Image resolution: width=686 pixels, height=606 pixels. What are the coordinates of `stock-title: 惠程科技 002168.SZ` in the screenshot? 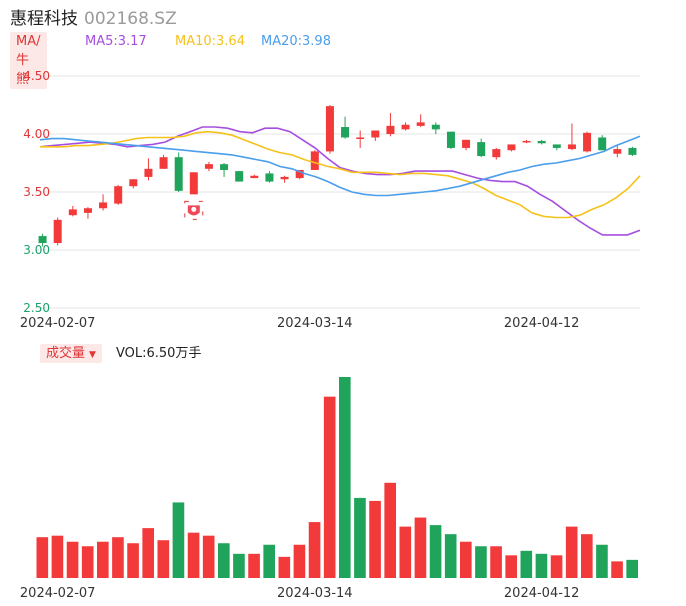 It's located at (93, 16).